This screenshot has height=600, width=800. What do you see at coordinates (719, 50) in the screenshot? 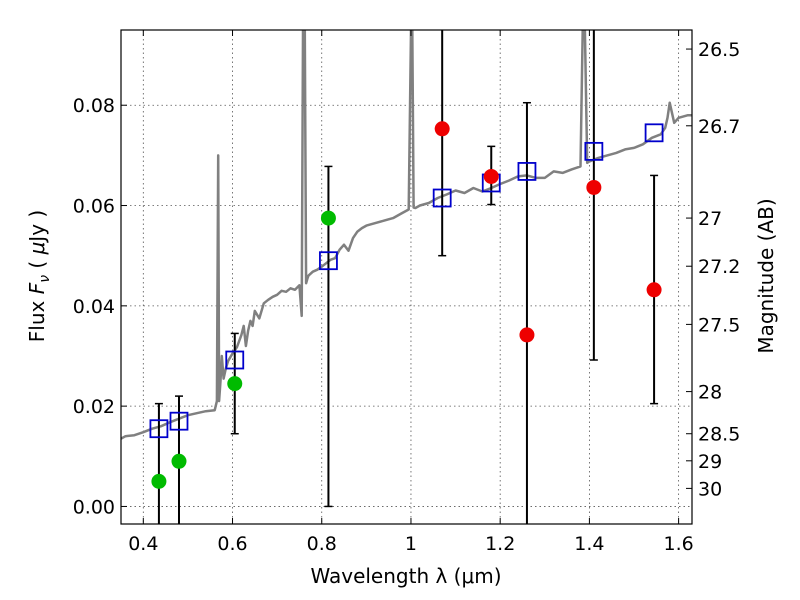
I see `y2-tick-label: 26.5` at bounding box center [719, 50].